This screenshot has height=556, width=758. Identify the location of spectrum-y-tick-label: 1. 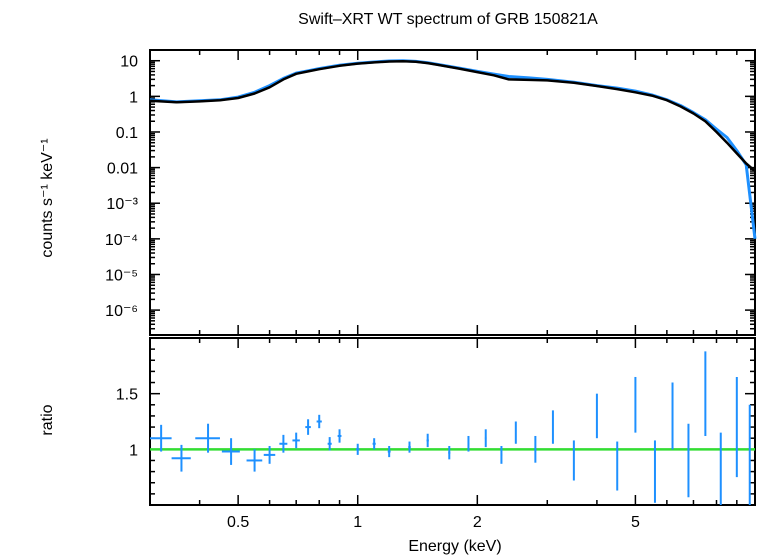
(133, 97).